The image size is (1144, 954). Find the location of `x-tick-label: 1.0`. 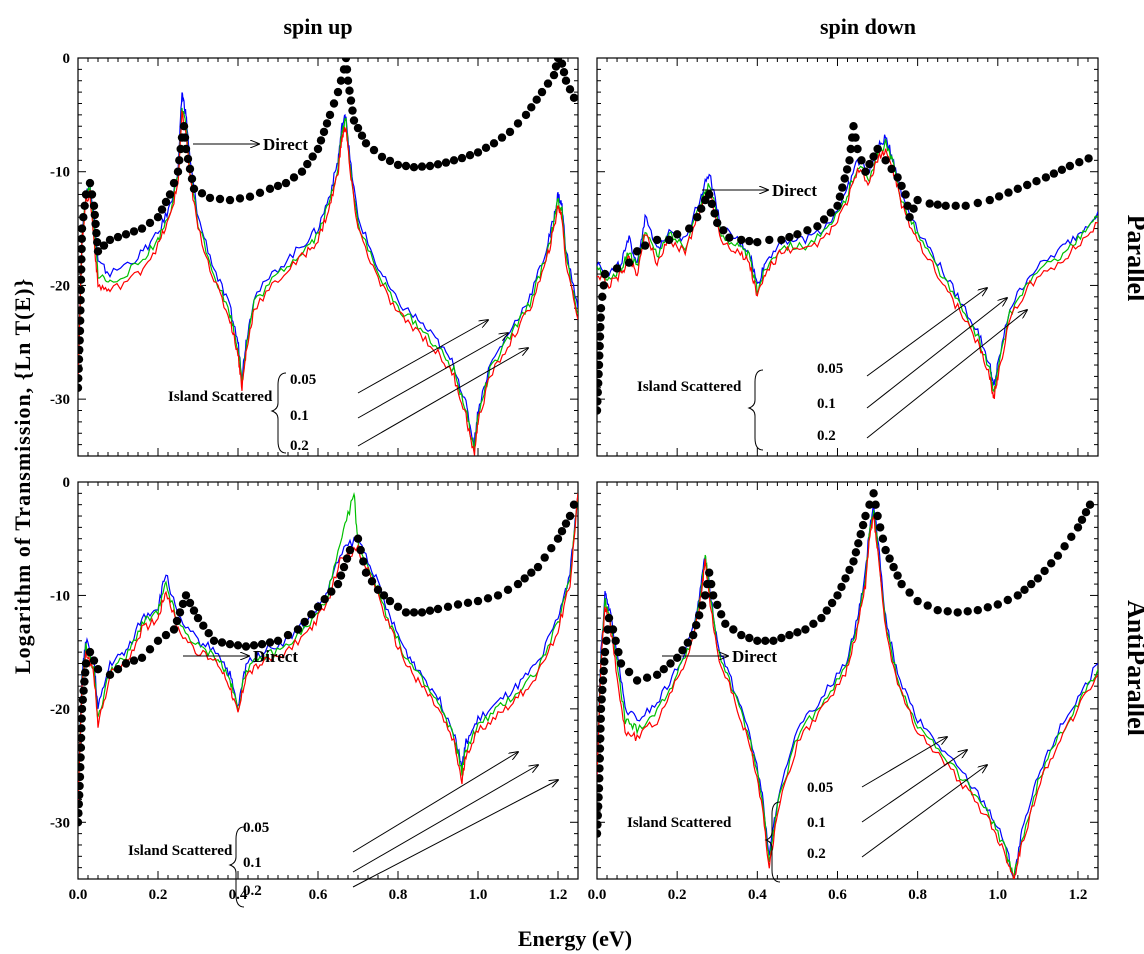

x-tick-label: 1.0 is located at coordinates (997, 895).